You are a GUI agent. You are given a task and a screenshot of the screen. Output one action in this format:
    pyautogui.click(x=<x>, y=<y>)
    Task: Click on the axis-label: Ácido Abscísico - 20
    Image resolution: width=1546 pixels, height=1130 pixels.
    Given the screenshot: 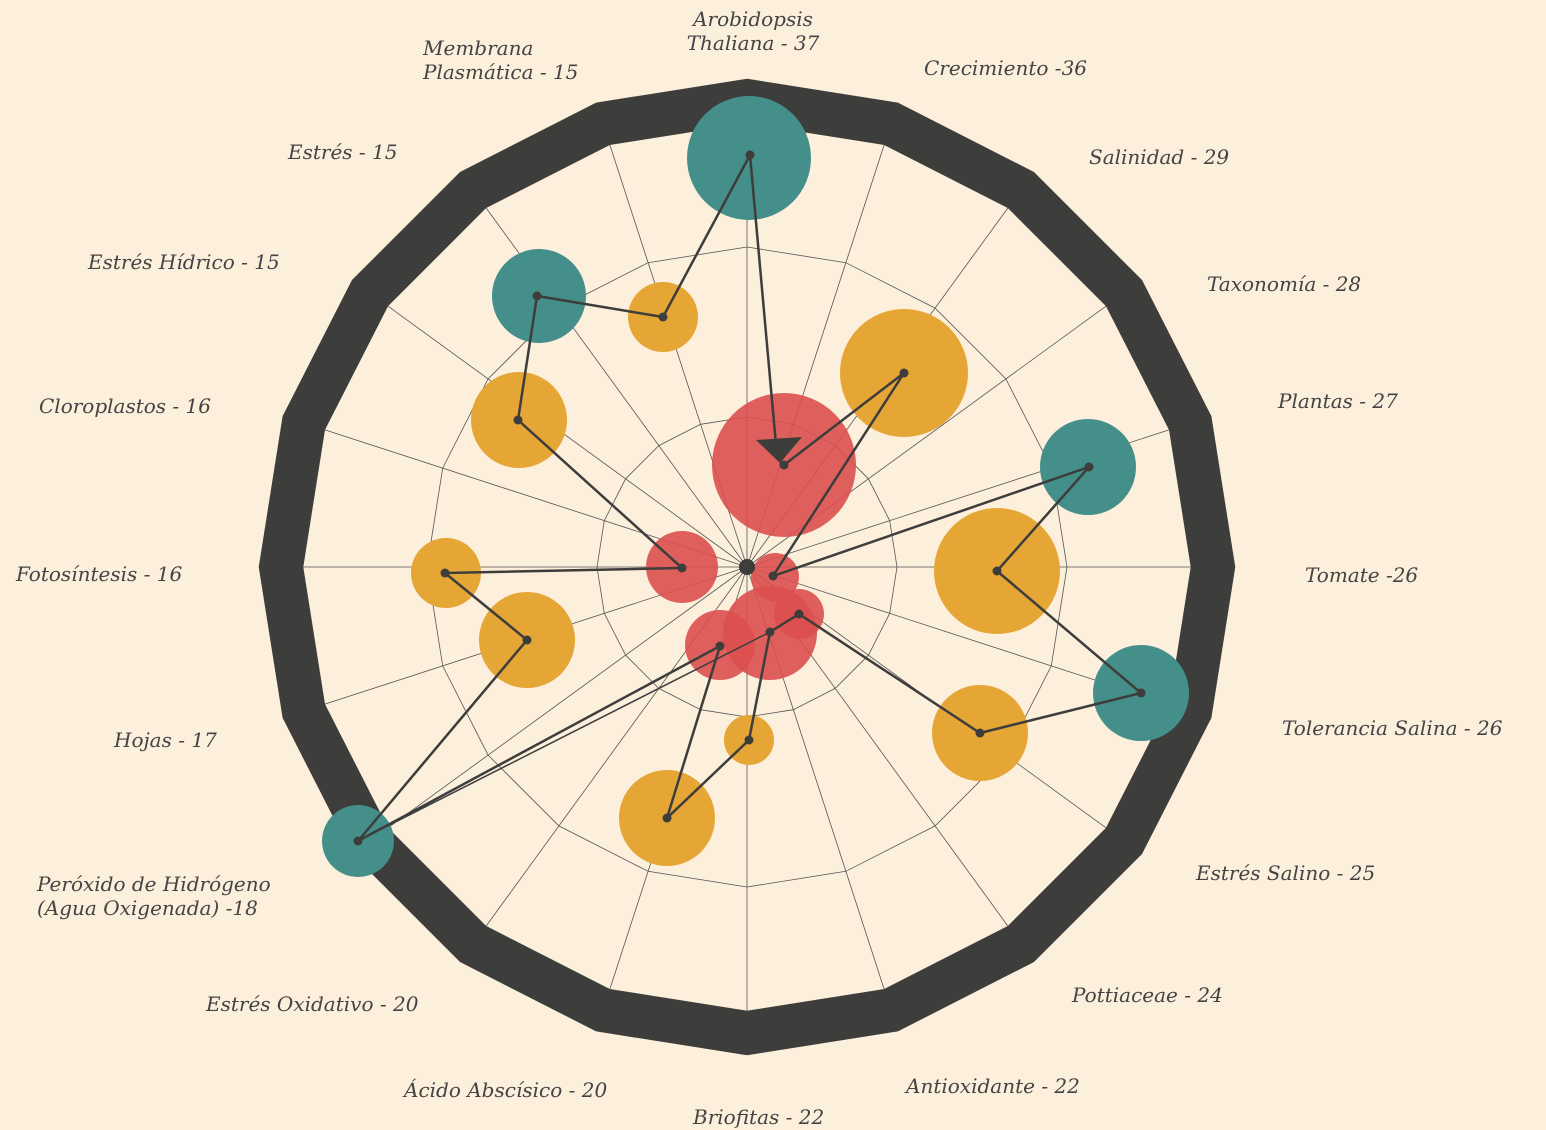 What is the action you would take?
    pyautogui.click(x=504, y=1090)
    